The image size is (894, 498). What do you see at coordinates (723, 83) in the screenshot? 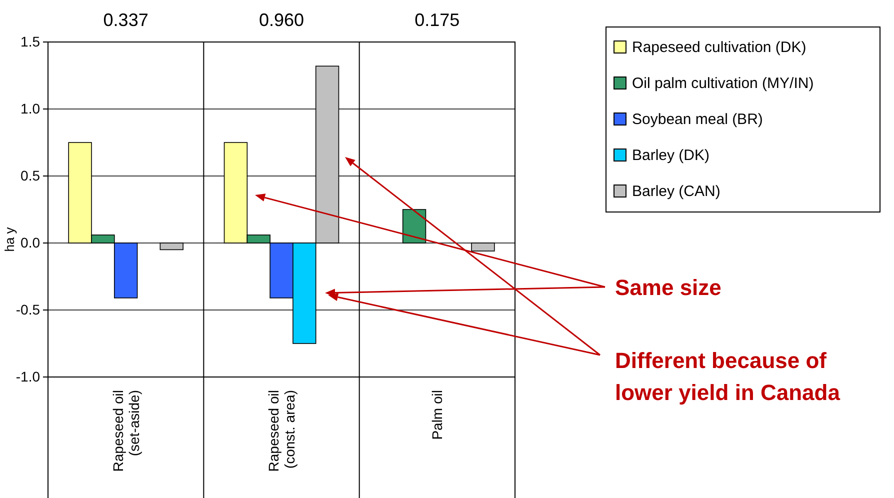
I see `legend-label: Oil palm cultivation (MY/IN)` at bounding box center [723, 83].